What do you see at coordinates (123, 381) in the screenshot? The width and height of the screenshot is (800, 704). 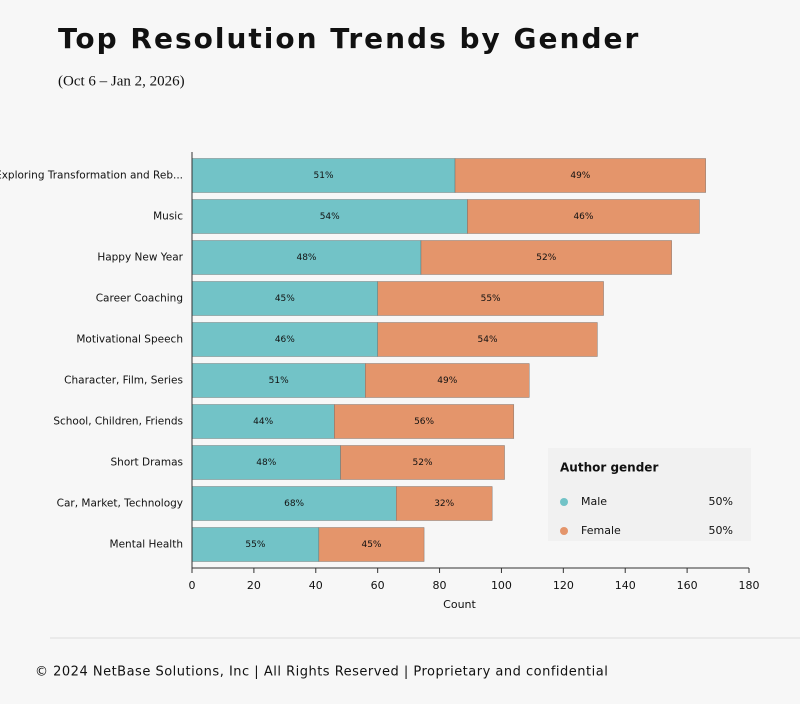 I see `y-tick-label: Character, Film, Series` at bounding box center [123, 381].